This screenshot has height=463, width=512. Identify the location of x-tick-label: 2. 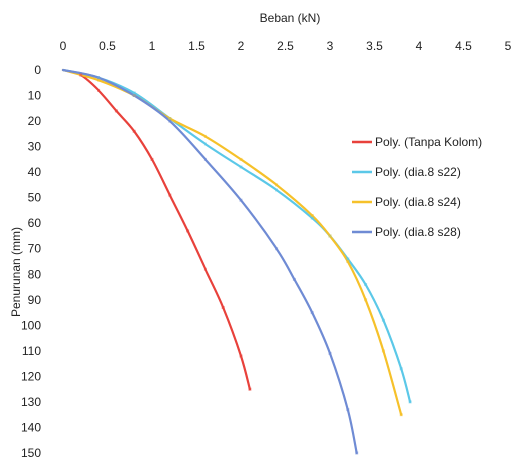
(241, 46).